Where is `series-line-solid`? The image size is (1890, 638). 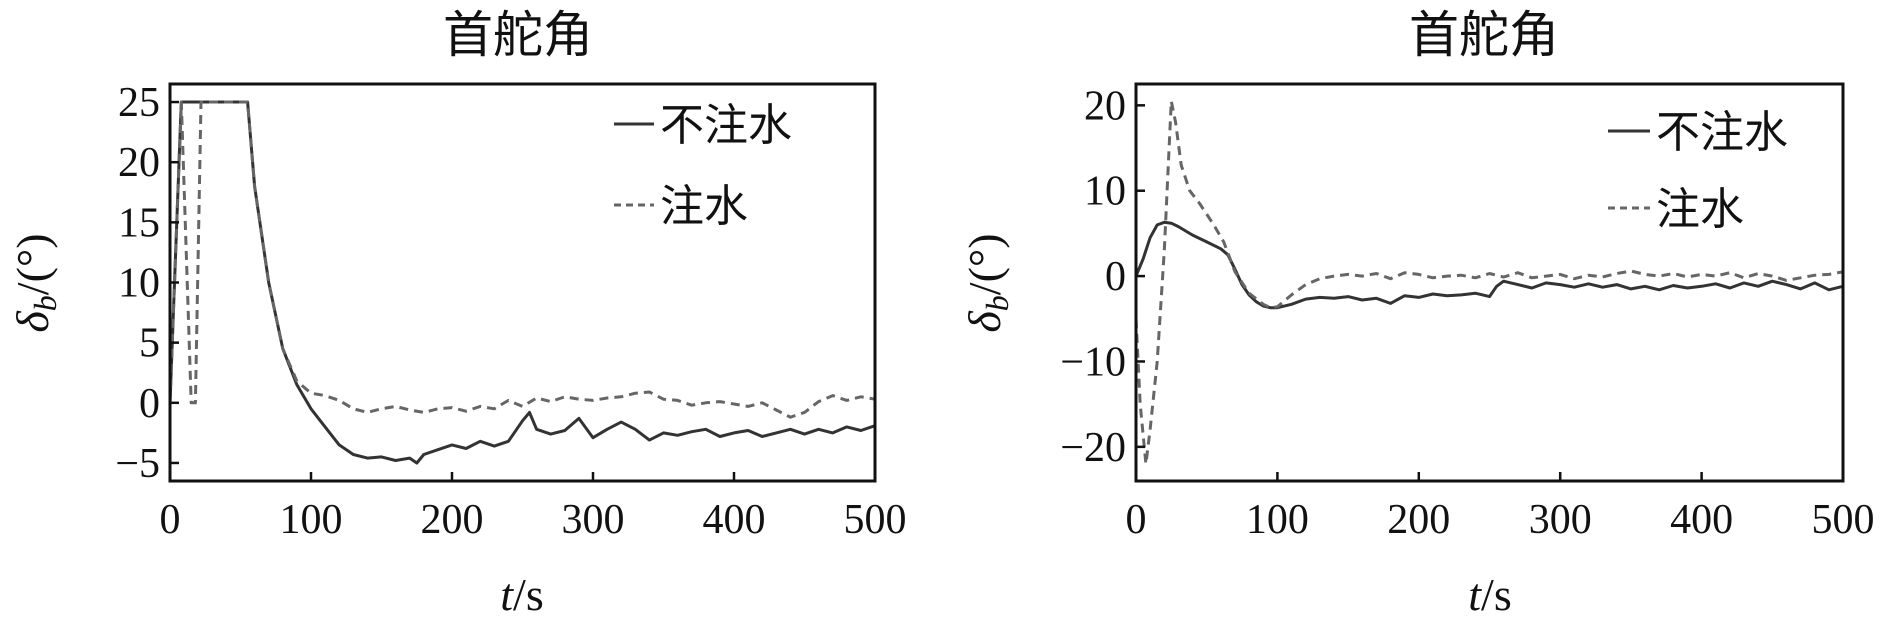 series-line-solid is located at coordinates (1489, 265).